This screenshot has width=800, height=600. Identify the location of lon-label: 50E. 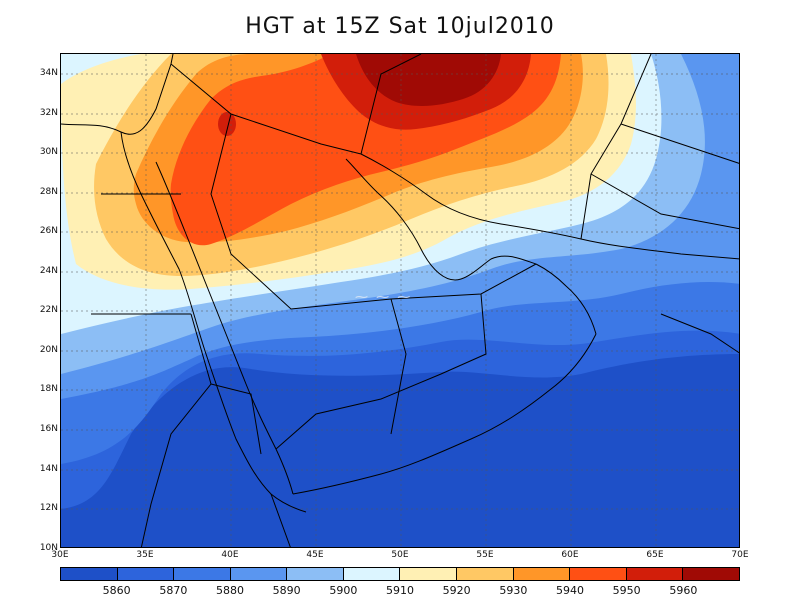
(400, 555).